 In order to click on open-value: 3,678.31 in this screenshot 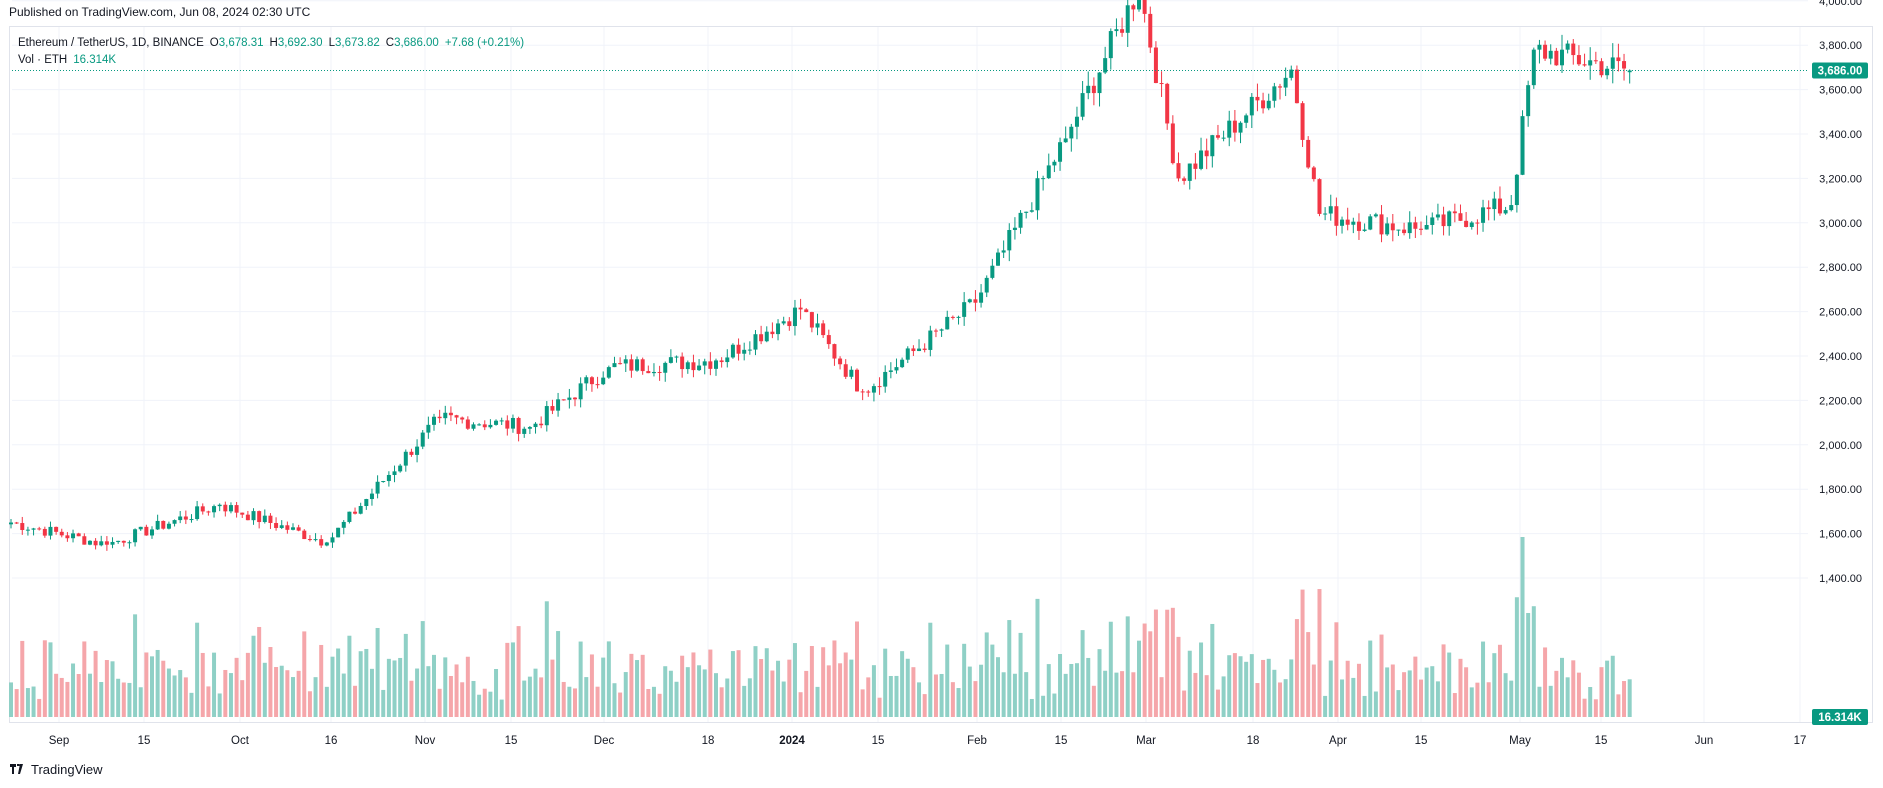, I will do `click(241, 43)`.